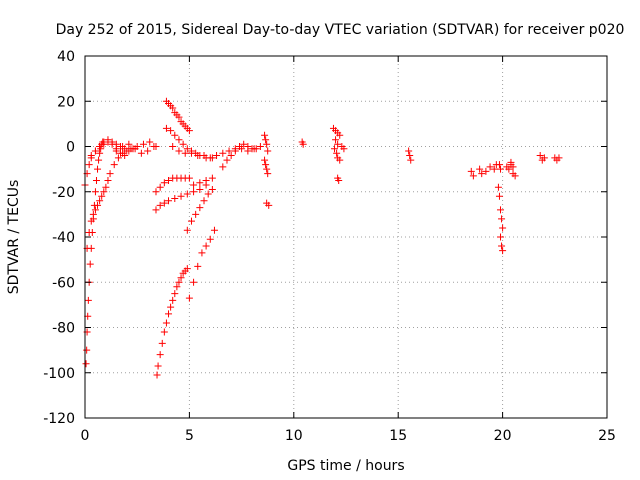  Describe the element at coordinates (294, 436) in the screenshot. I see `x-tick-label: 10` at that location.